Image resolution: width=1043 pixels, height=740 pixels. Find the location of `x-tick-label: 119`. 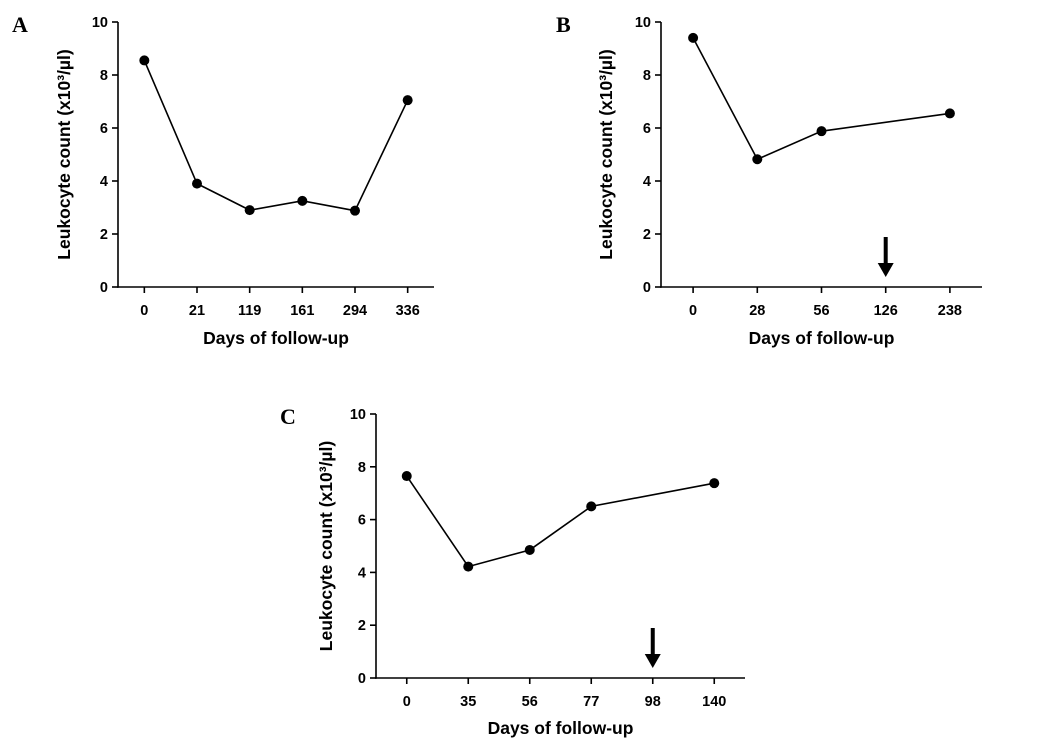

x-tick-label: 119 is located at coordinates (249, 311).